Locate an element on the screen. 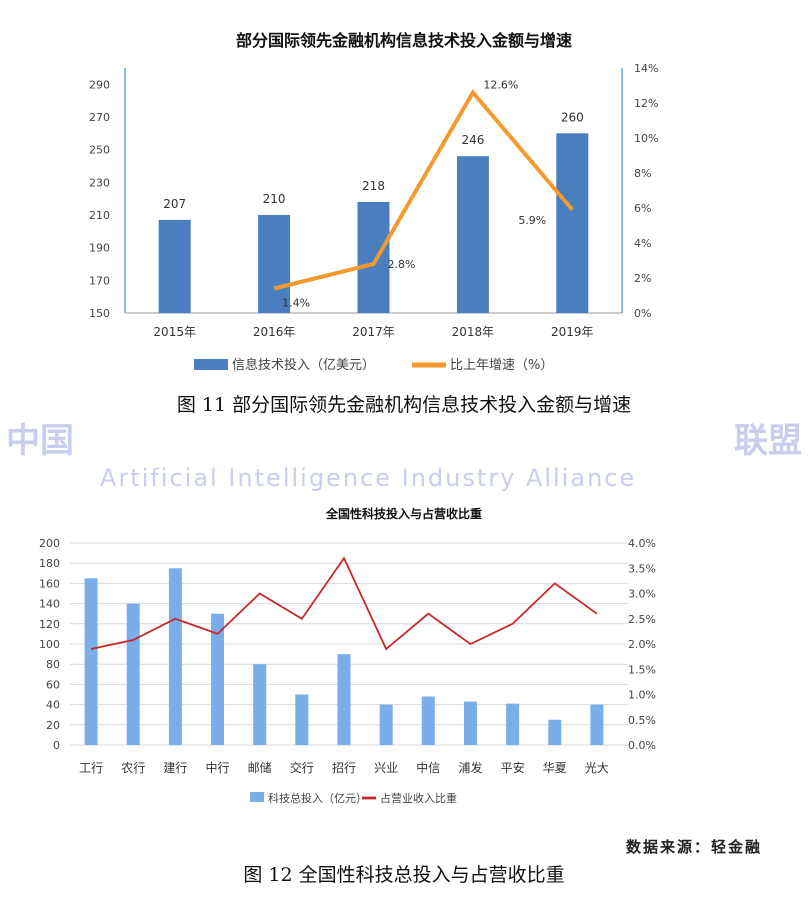 Image resolution: width=808 pixels, height=906 pixels. left-axis-tick: 190 is located at coordinates (99, 248).